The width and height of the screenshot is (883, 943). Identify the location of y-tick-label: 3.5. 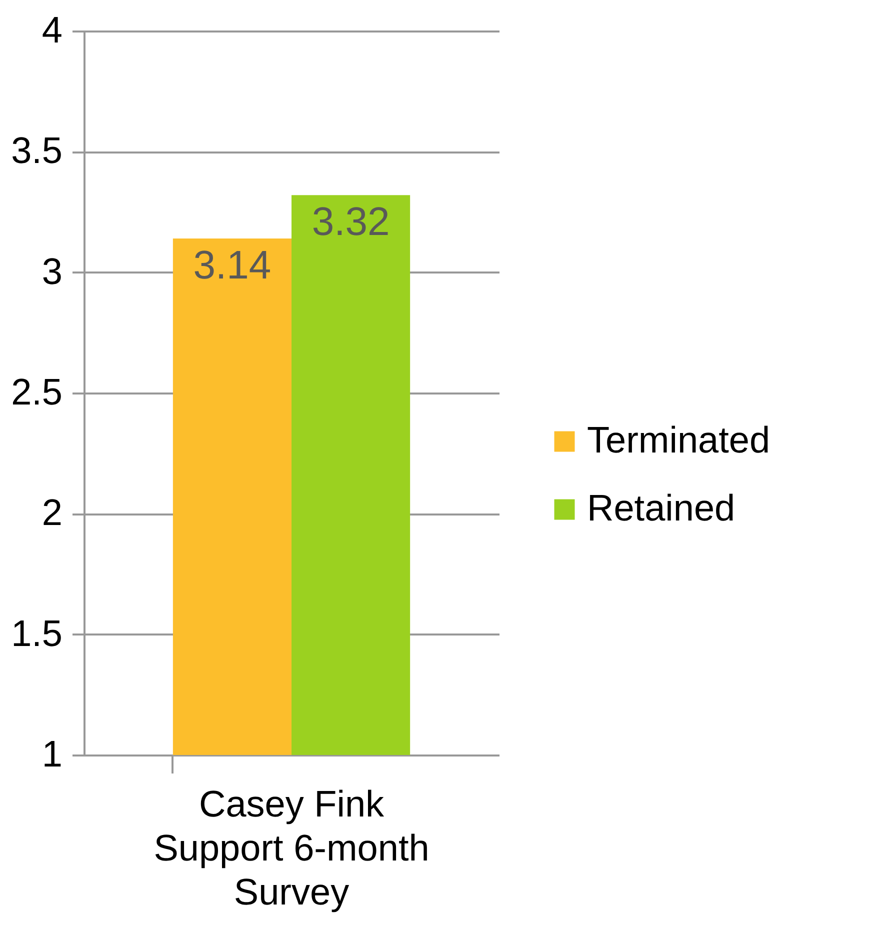
(36, 151).